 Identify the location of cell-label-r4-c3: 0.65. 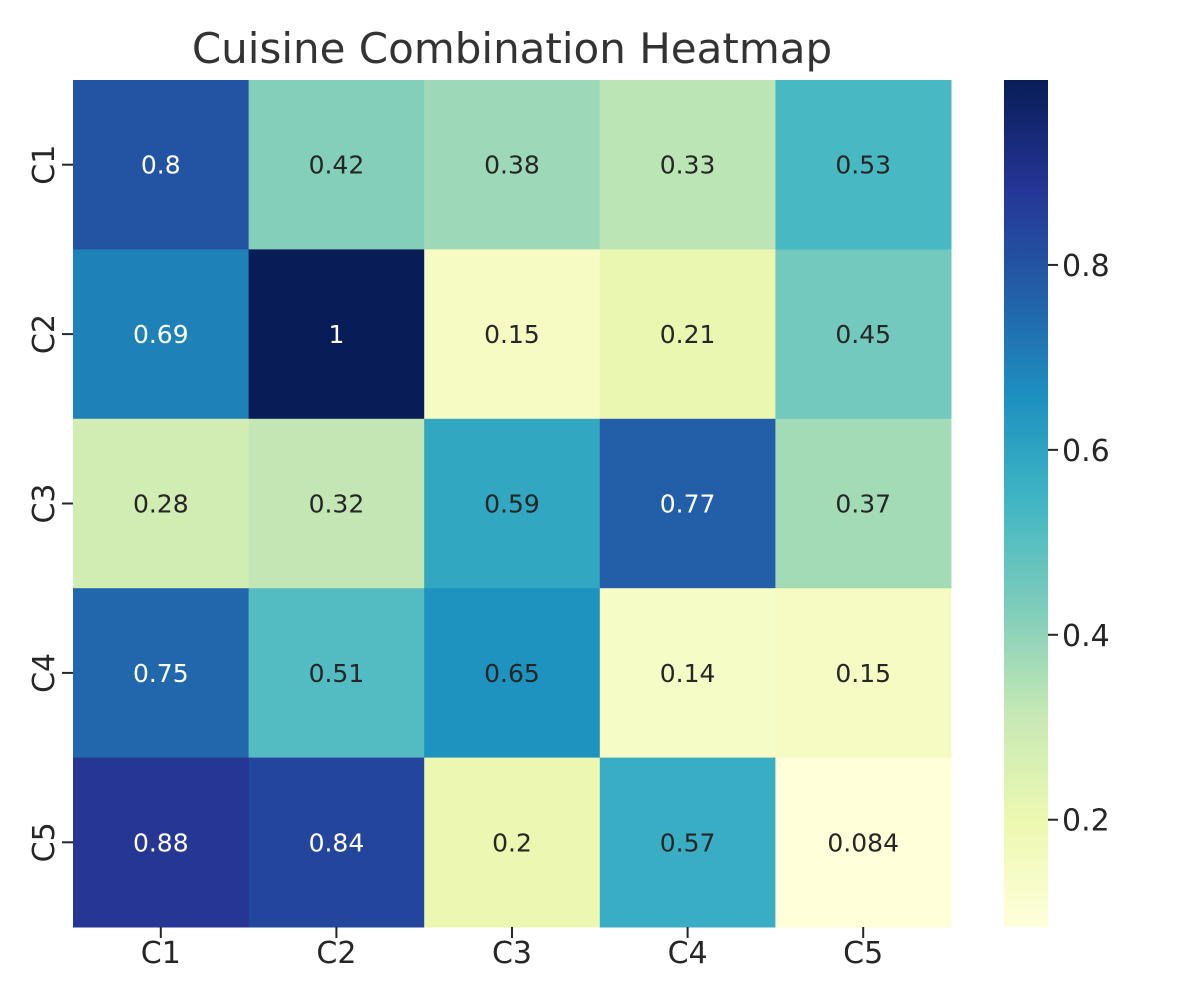
(512, 673).